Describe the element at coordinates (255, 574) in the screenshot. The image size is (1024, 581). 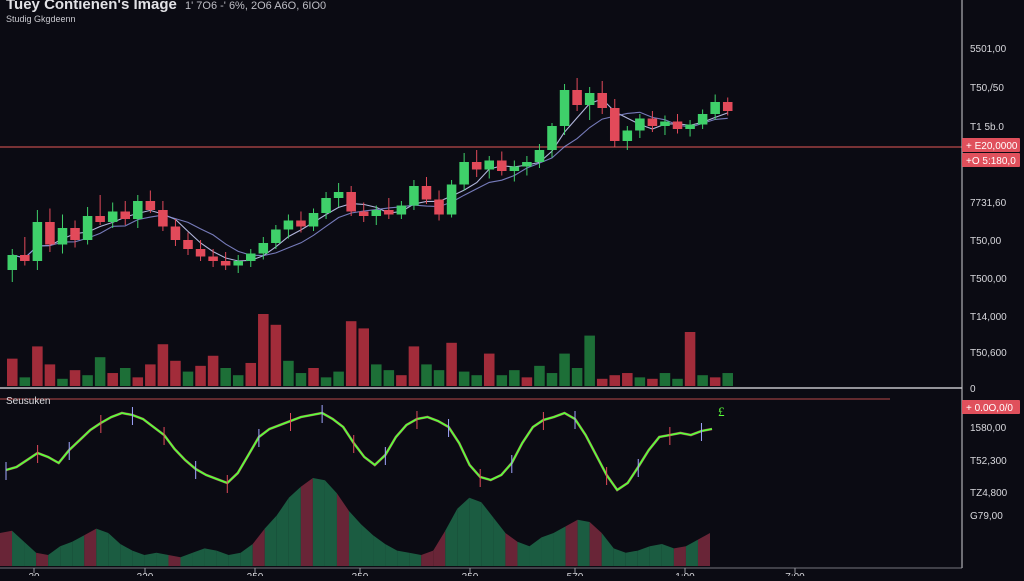
I see `time-tick-label: 250` at that location.